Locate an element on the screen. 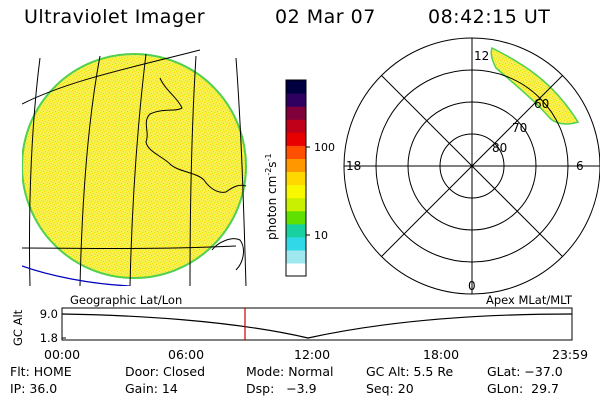 The height and width of the screenshot is (400, 600). info-ip: IP: 36.0 is located at coordinates (34, 388).